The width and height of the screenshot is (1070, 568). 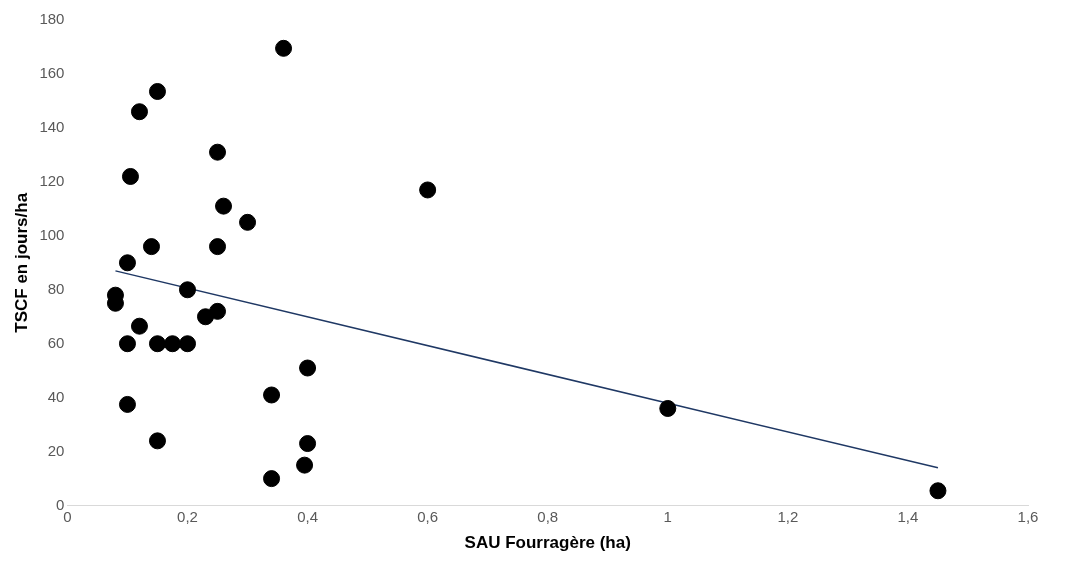 I want to click on x-tick-label: 0,4, so click(x=307, y=516).